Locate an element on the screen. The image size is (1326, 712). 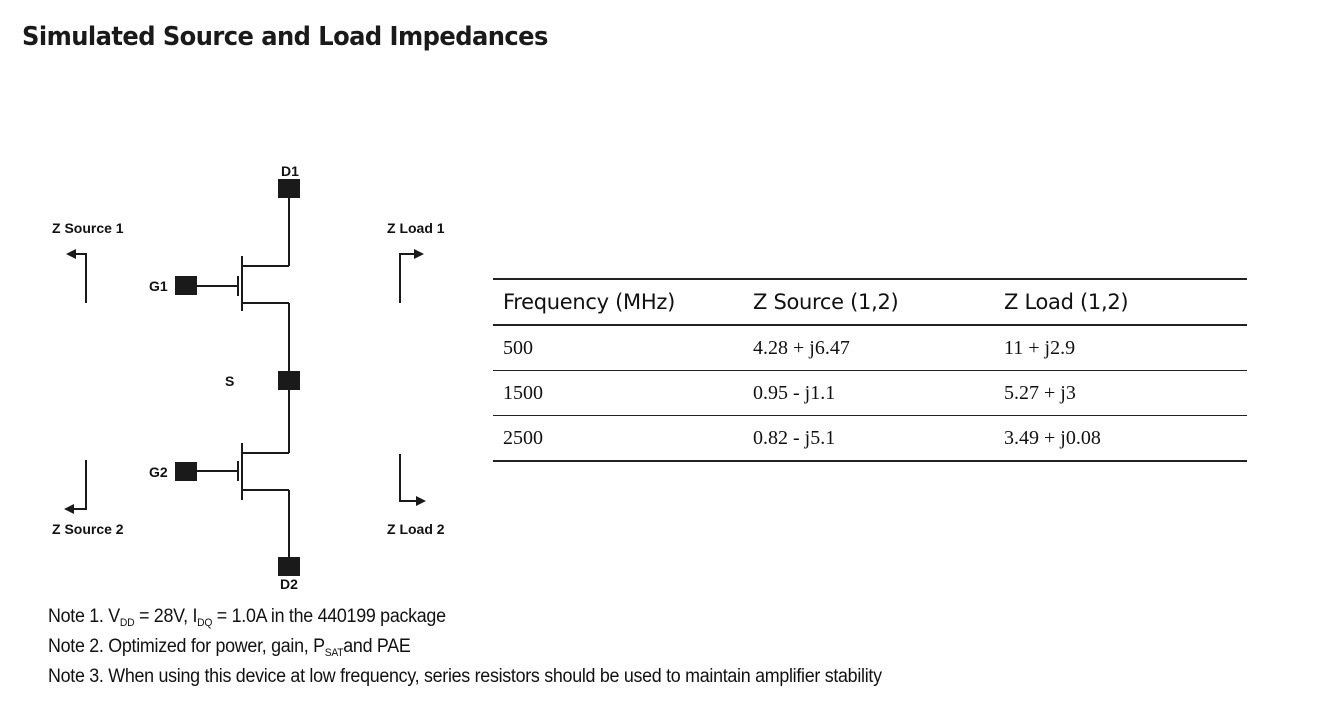
header-z-source: Z Source (1,2) is located at coordinates (868, 302).